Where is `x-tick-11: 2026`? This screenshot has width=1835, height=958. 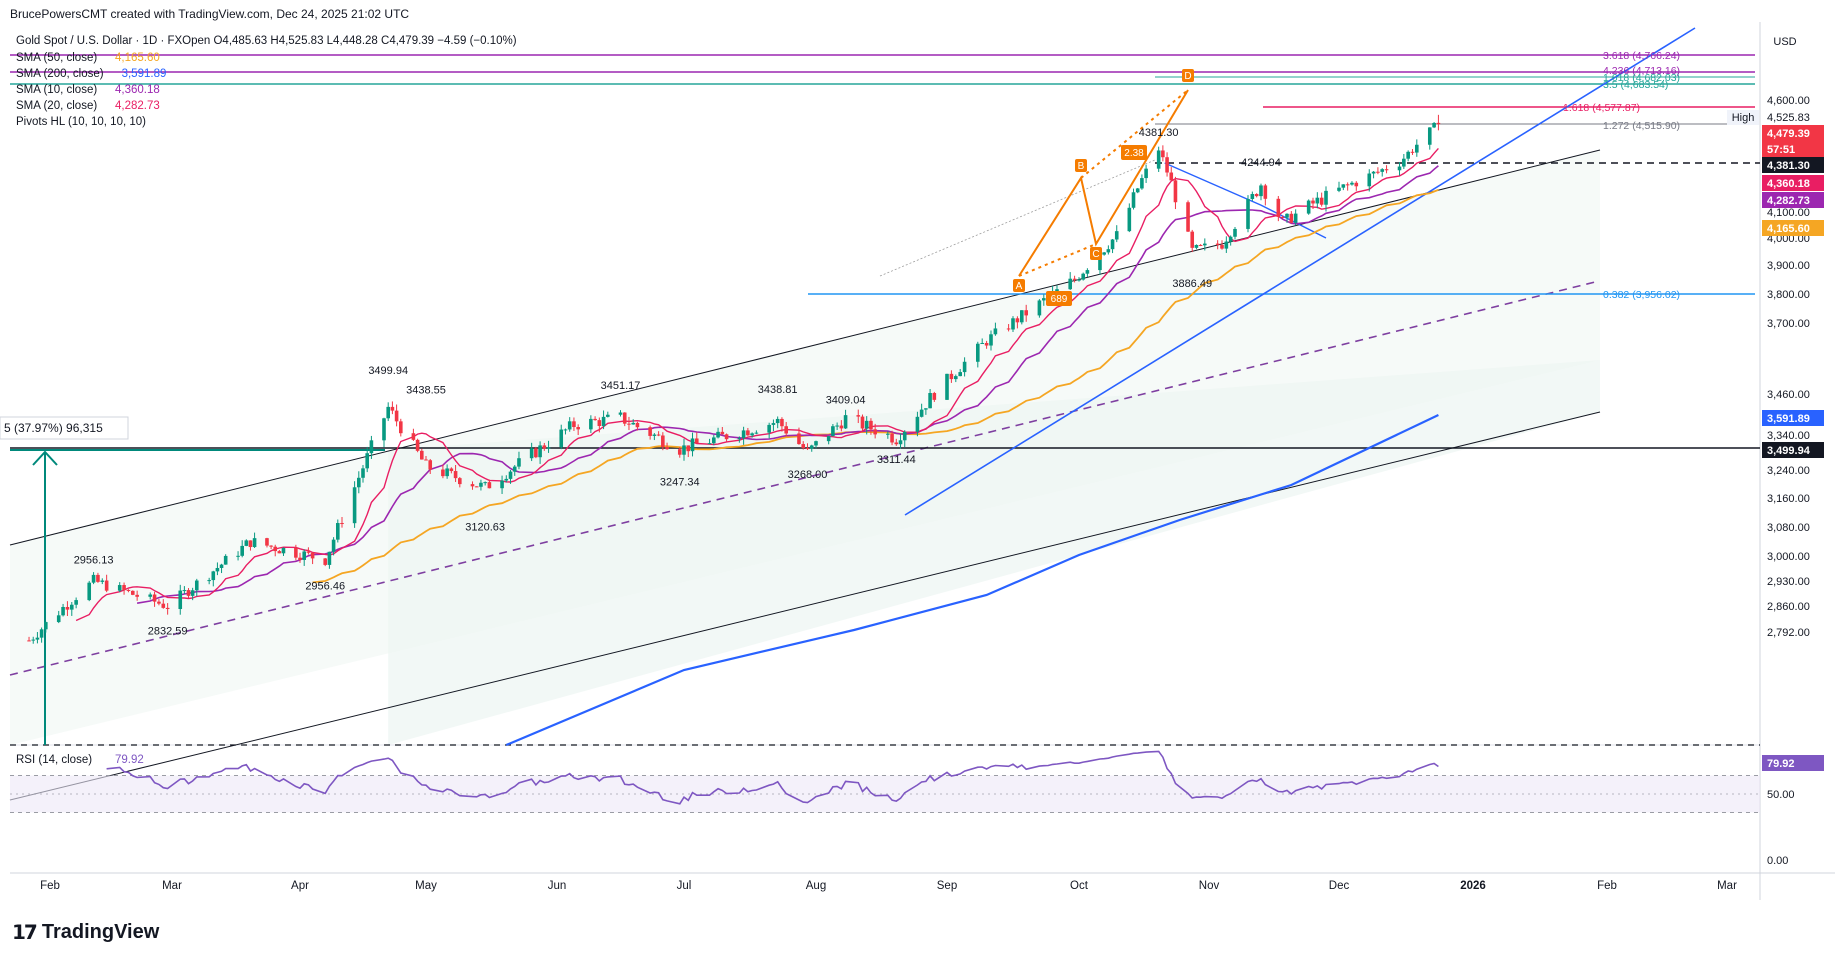
x-tick-11: 2026 is located at coordinates (1473, 886).